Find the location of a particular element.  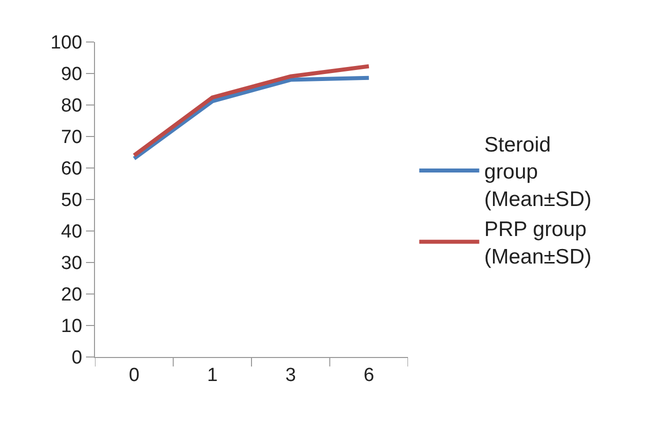

y-tick-label: 80 is located at coordinates (71, 106).